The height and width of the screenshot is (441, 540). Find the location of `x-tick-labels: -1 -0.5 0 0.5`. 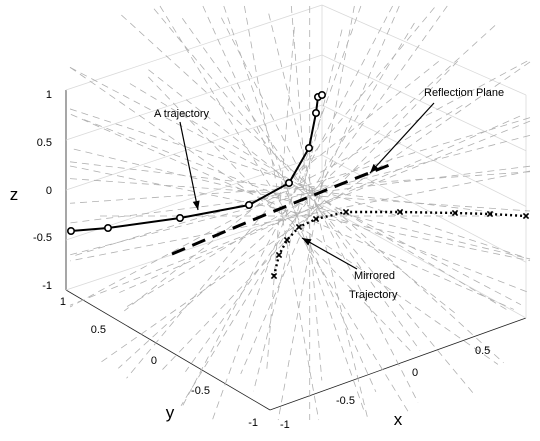

x-tick-labels: -1 -0.5 0 0.5 is located at coordinates (385, 388).